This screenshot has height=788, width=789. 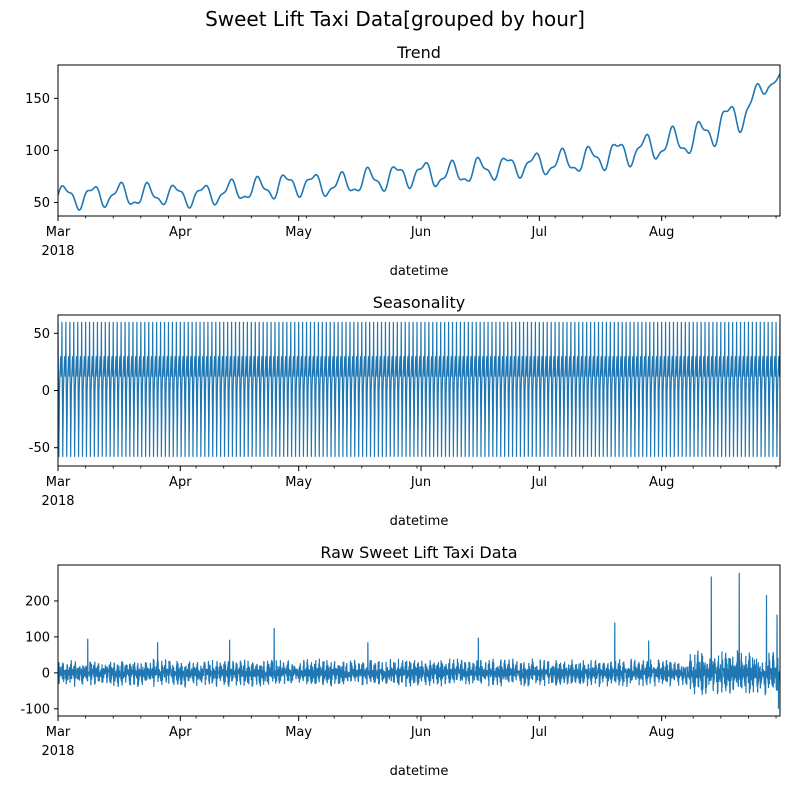 I want to click on y-tick-label: -100, so click(x=35, y=709).